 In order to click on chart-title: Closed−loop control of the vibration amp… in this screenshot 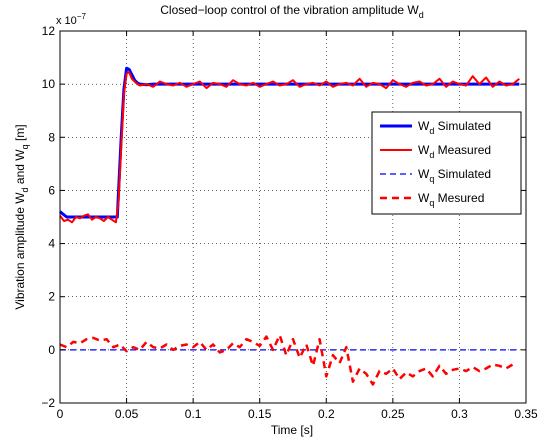, I will do `click(292, 11)`.